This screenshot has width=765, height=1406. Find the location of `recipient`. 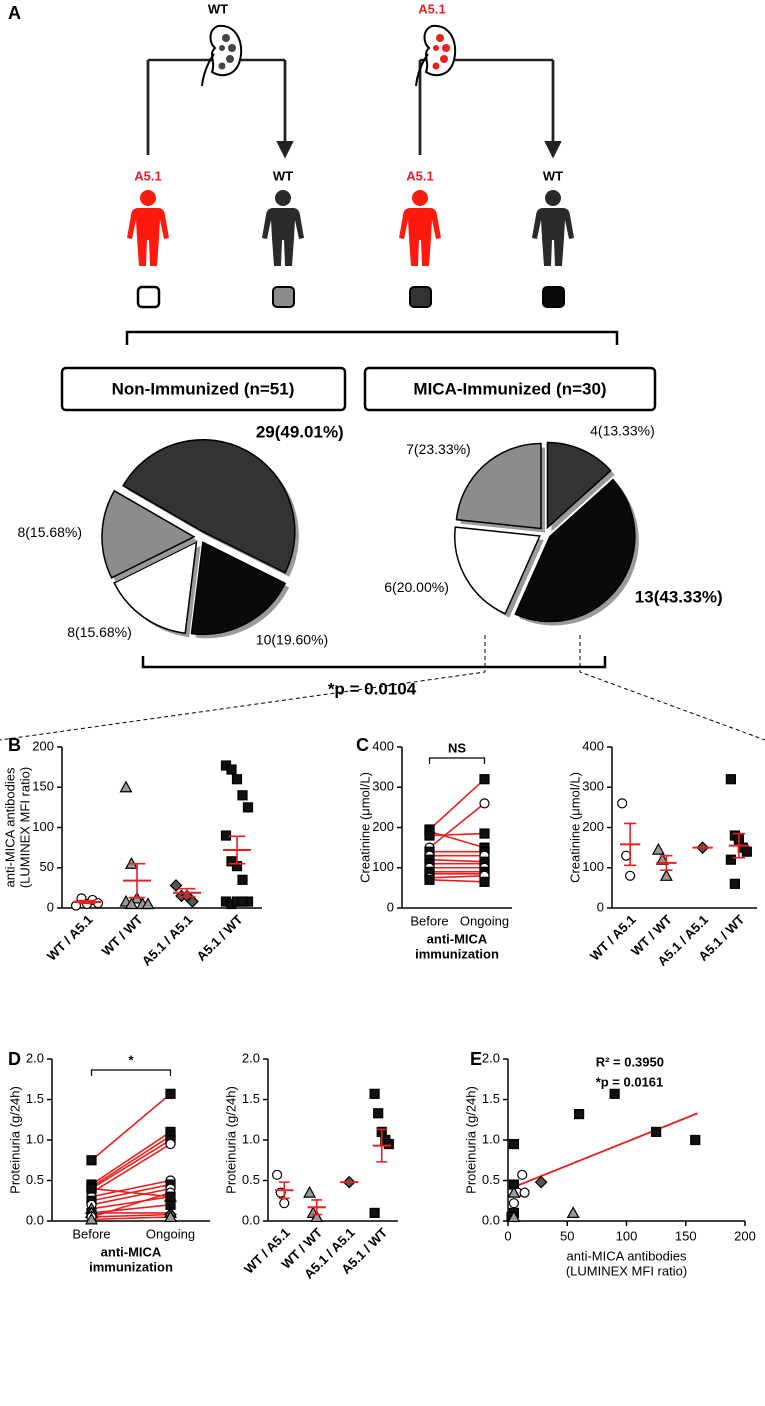

recipient is located at coordinates (420, 228).